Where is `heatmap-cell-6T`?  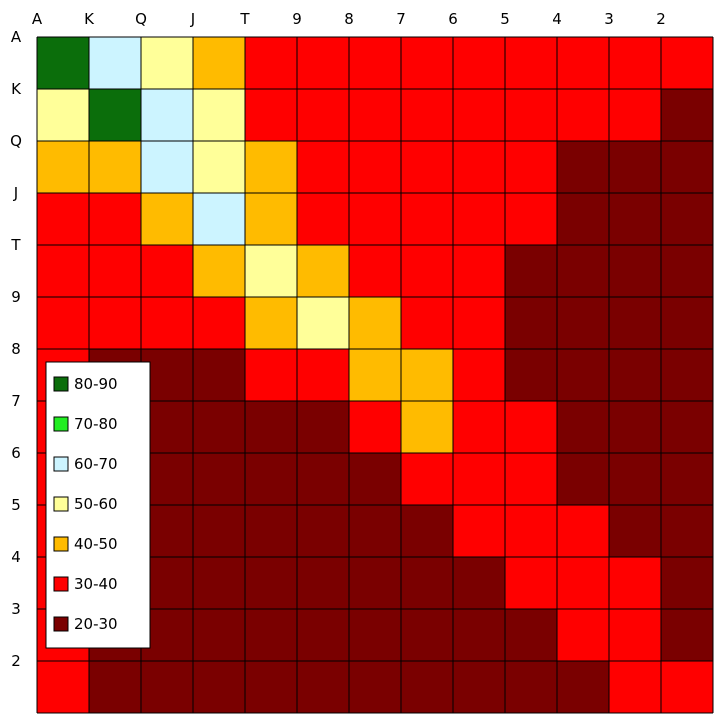 heatmap-cell-6T is located at coordinates (271, 479).